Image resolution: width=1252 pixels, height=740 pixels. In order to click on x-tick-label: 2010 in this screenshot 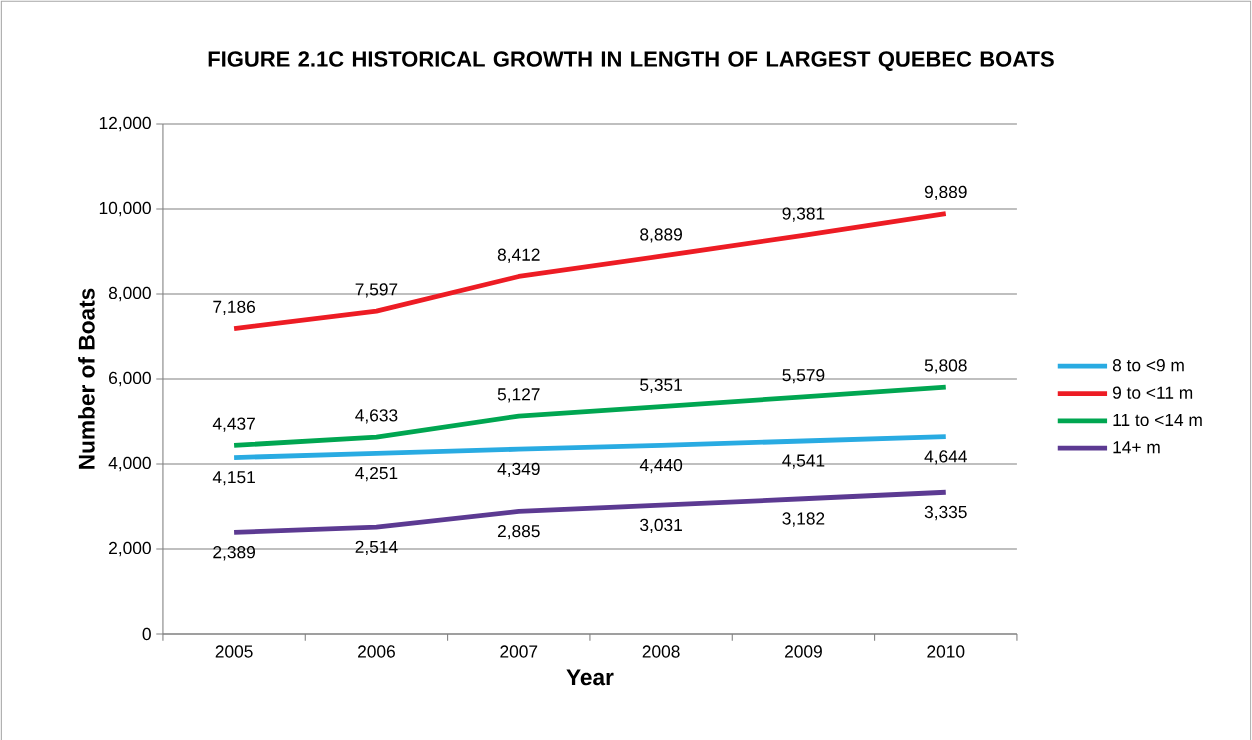, I will do `click(946, 651)`.